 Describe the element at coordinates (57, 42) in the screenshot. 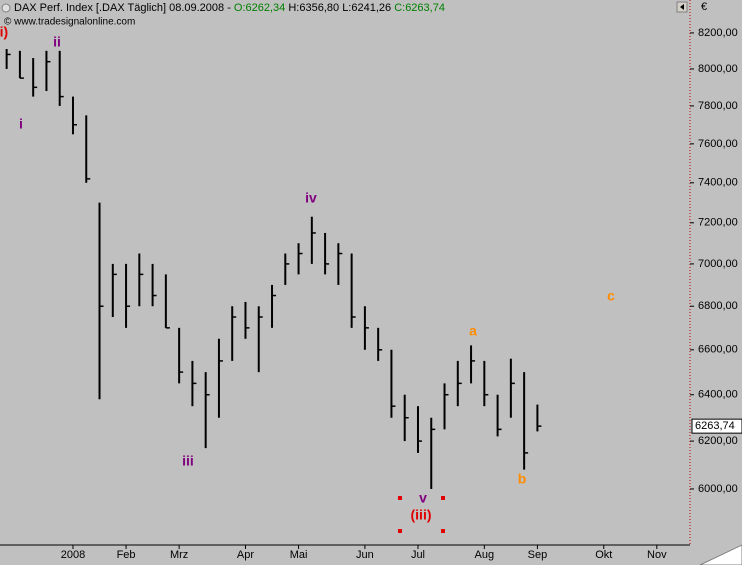

I see `wave-label: ii` at that location.